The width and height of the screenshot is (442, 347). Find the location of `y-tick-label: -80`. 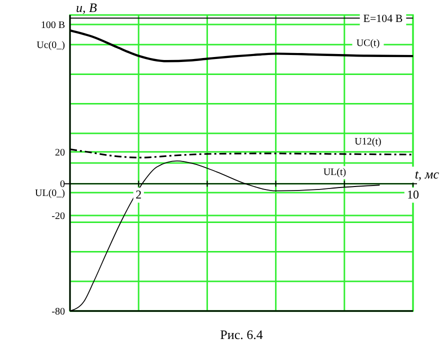

y-tick-label: -80 is located at coordinates (58, 312).